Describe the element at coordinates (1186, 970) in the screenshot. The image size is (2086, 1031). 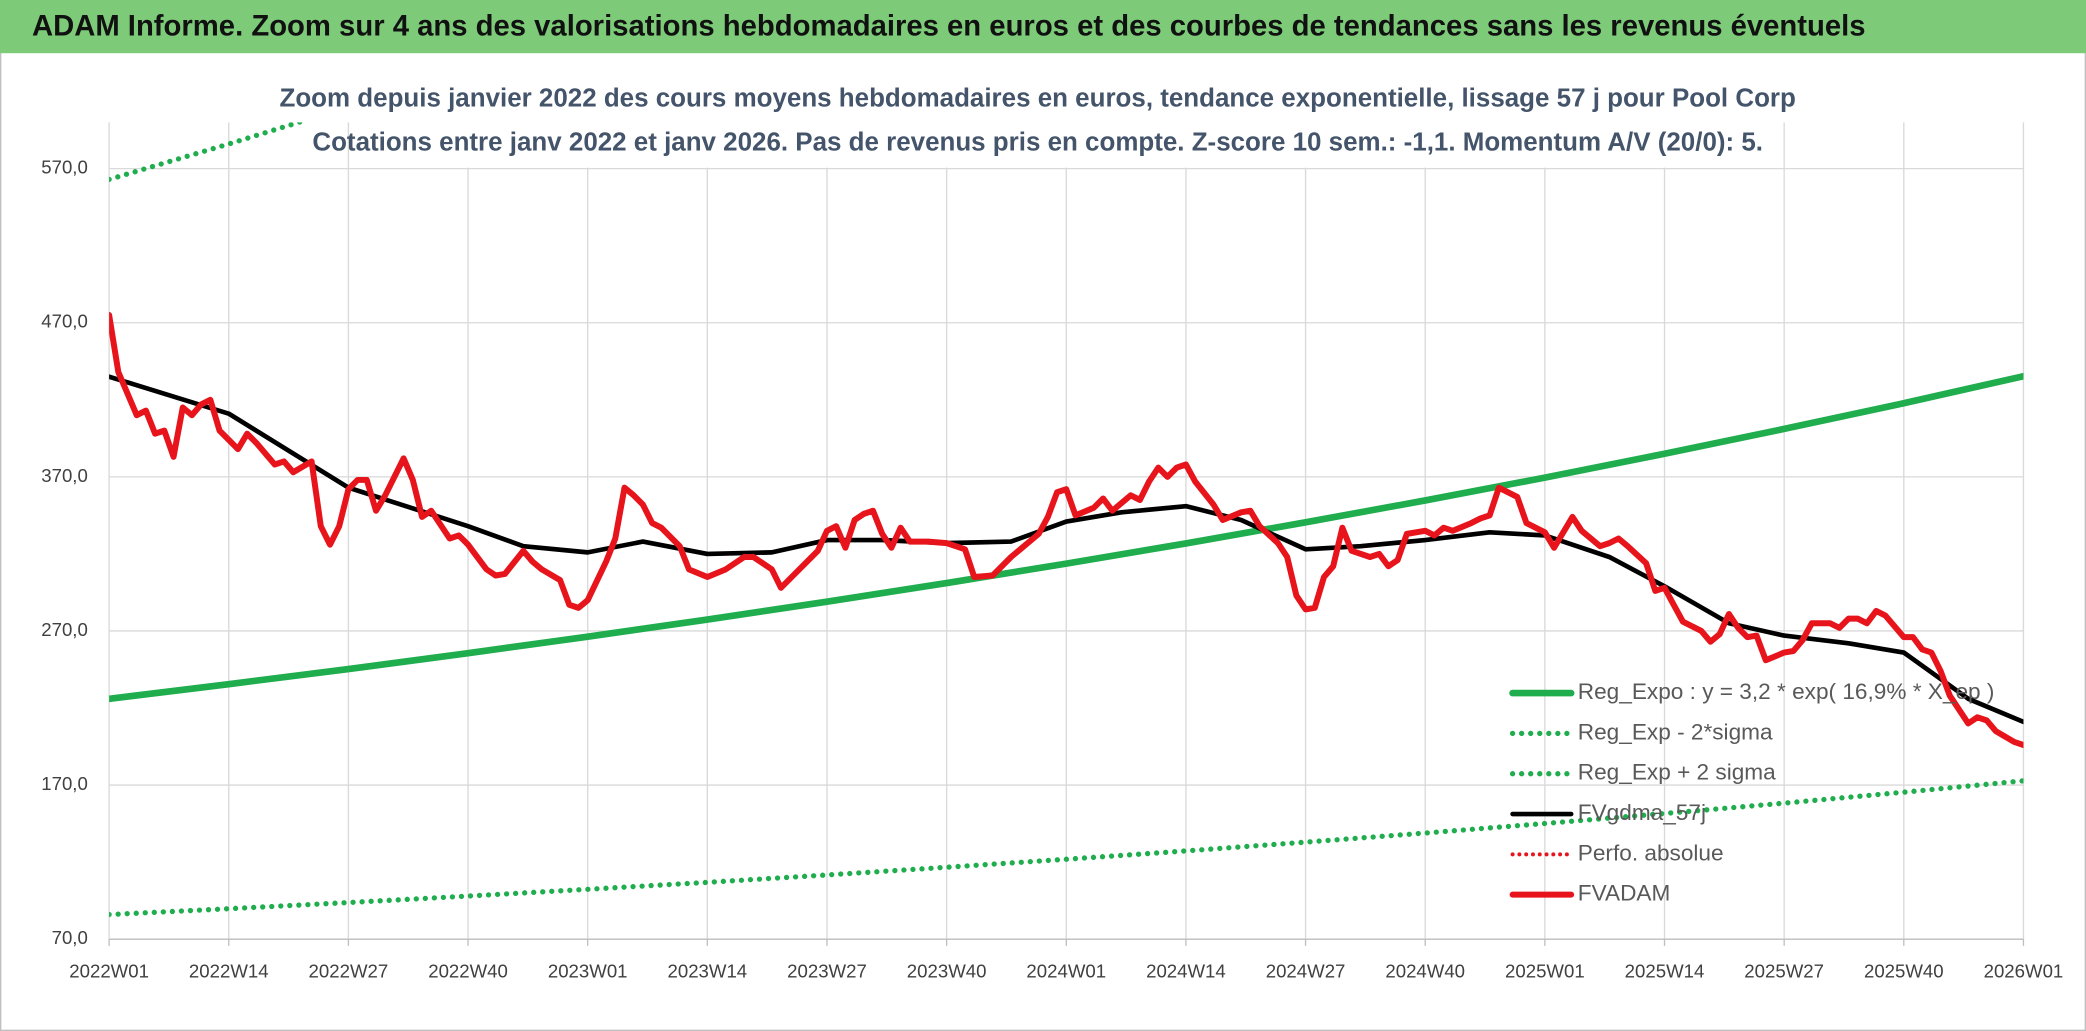
I see `x-tick-label: 2024W14` at that location.